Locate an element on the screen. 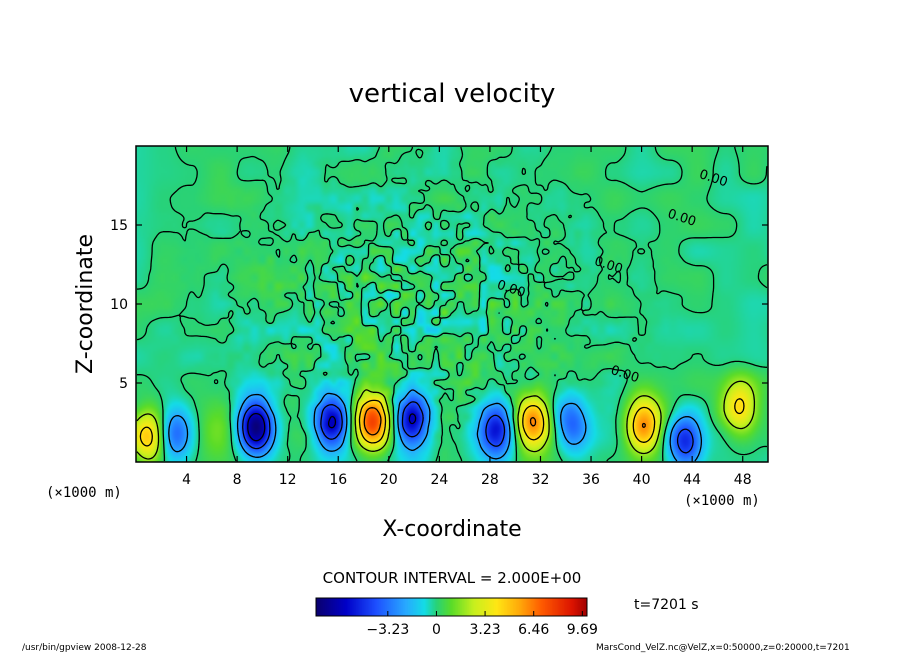 This screenshot has height=654, width=904. y-tick-label: 15 is located at coordinates (119, 226).